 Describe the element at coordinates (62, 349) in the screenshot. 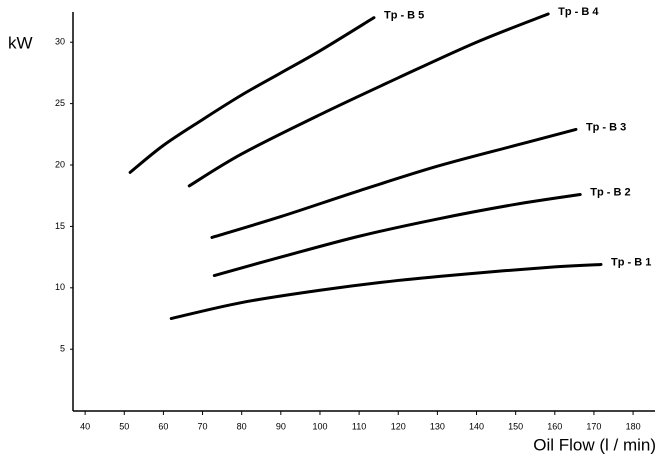

I see `y-tick-label: 5` at that location.